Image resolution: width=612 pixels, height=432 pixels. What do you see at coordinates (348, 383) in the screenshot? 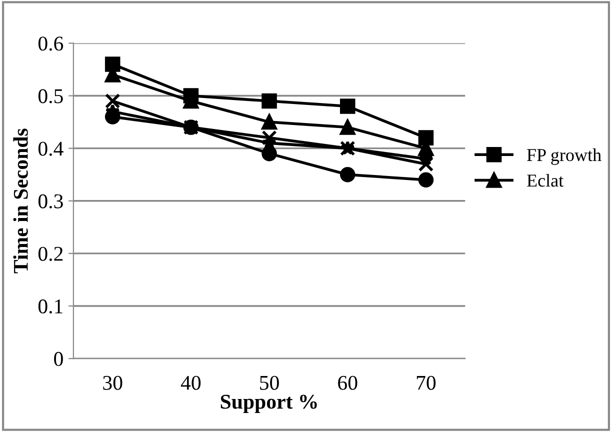
I see `x-tick-label: 60` at bounding box center [348, 383].